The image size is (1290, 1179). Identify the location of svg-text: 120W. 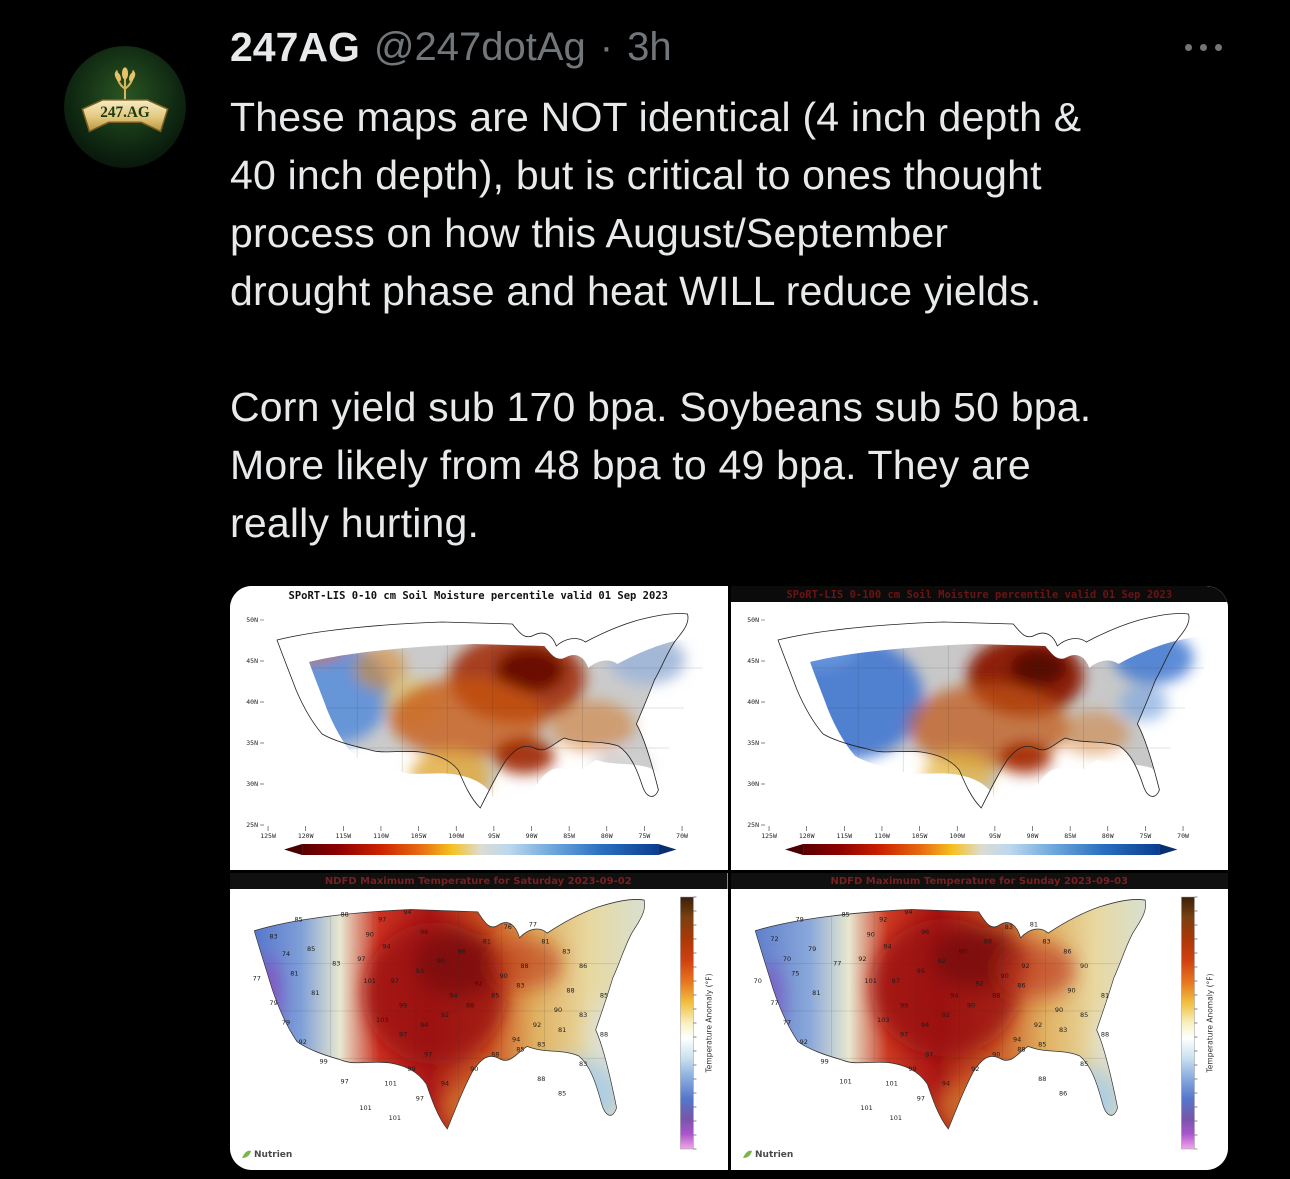
(306, 836).